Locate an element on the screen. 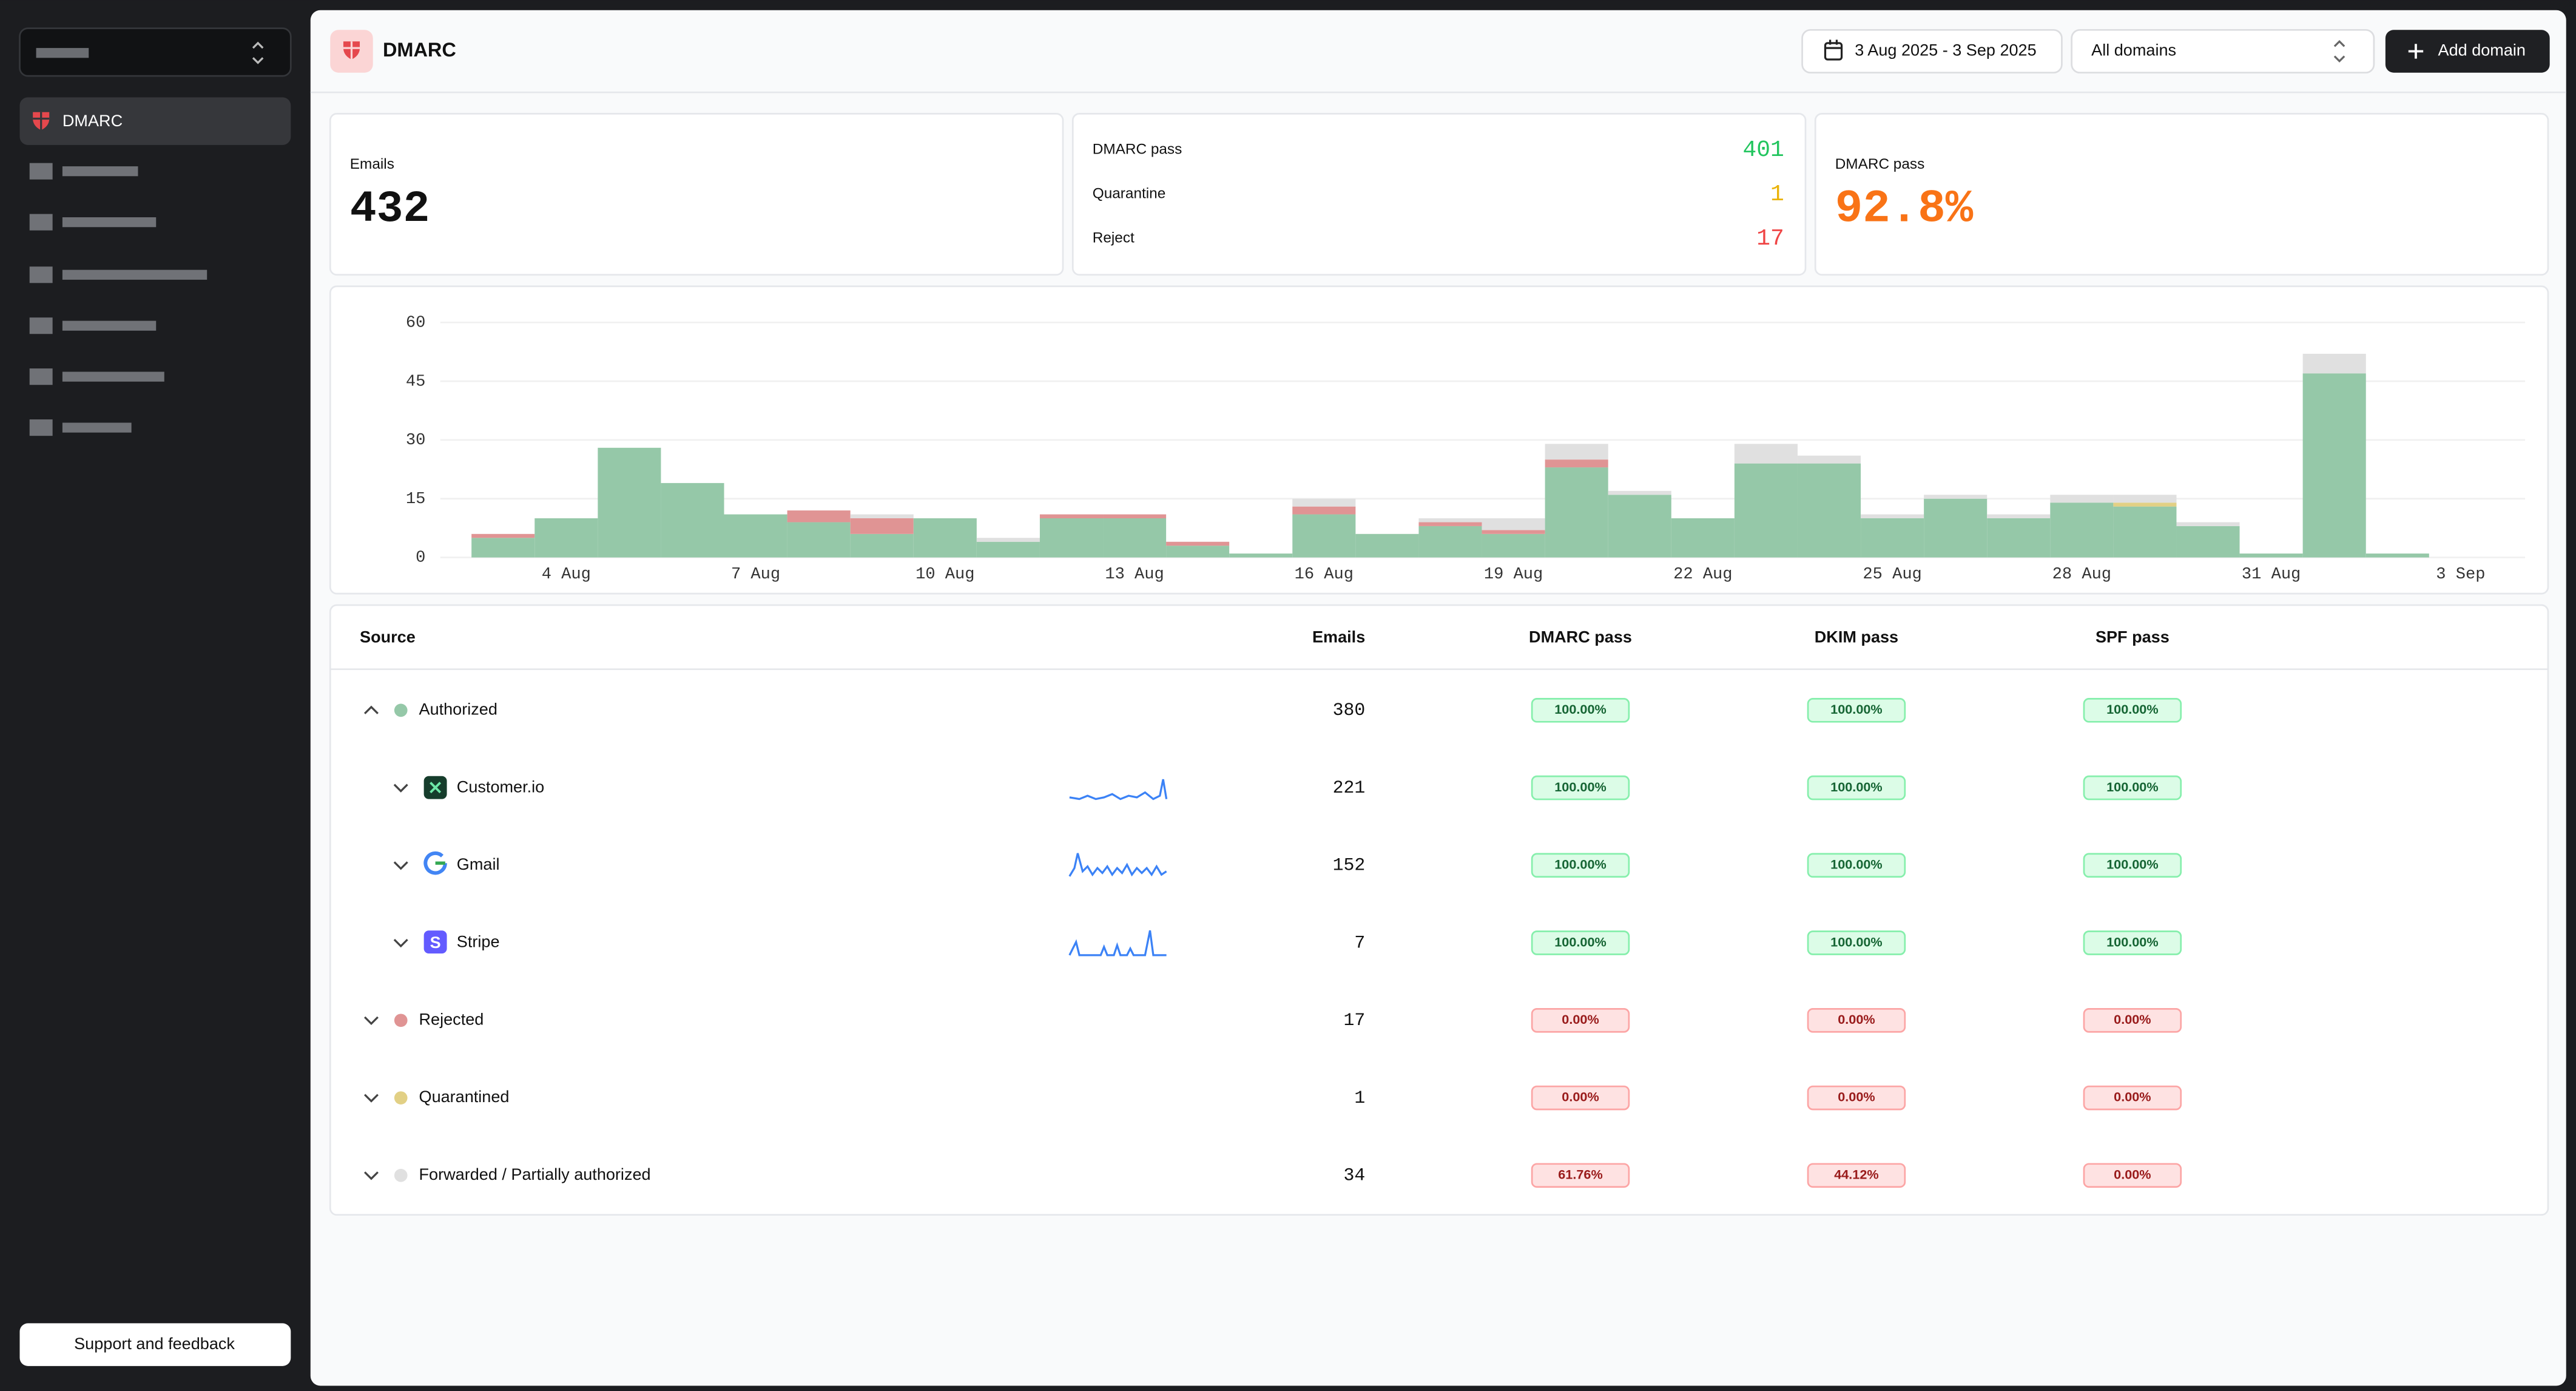  email-count: 380 is located at coordinates (1350, 710).